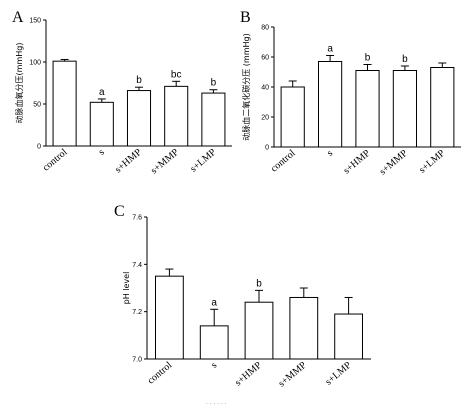  I want to click on y-tick-label: 150, so click(35, 21).